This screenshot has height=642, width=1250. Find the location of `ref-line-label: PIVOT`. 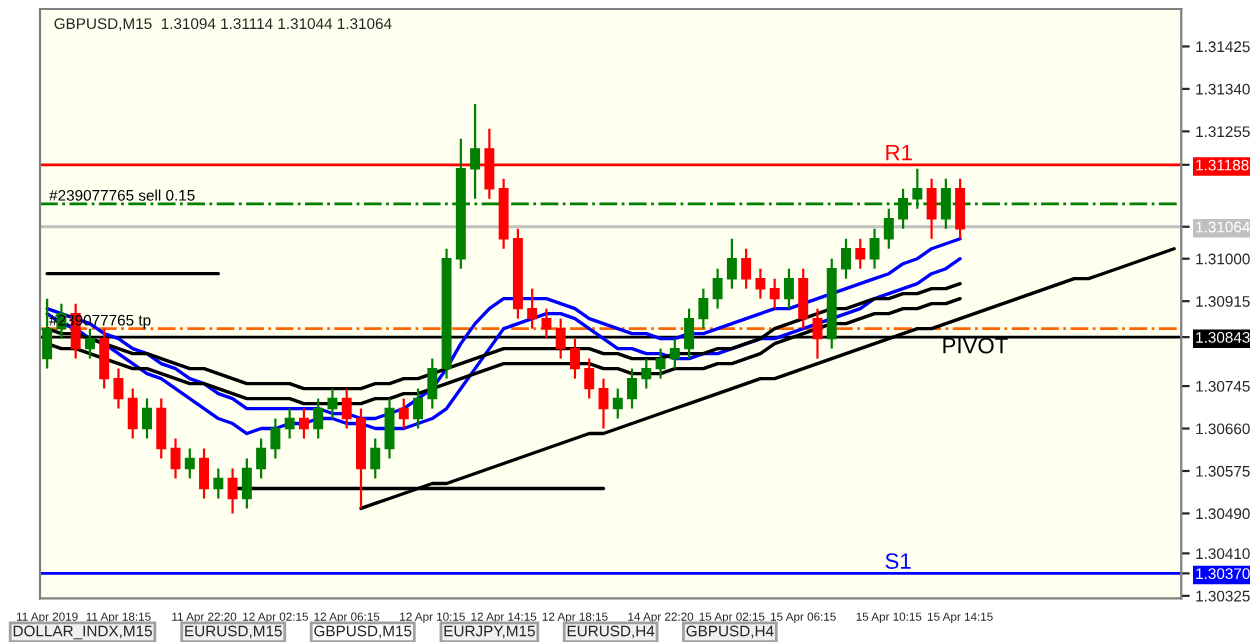

ref-line-label: PIVOT is located at coordinates (975, 345).